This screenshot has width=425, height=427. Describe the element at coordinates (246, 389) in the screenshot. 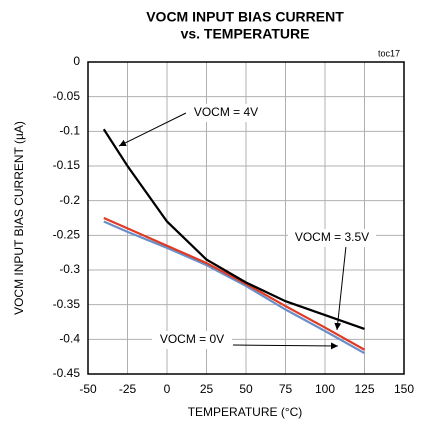

I see `x-tick-label: 50` at that location.